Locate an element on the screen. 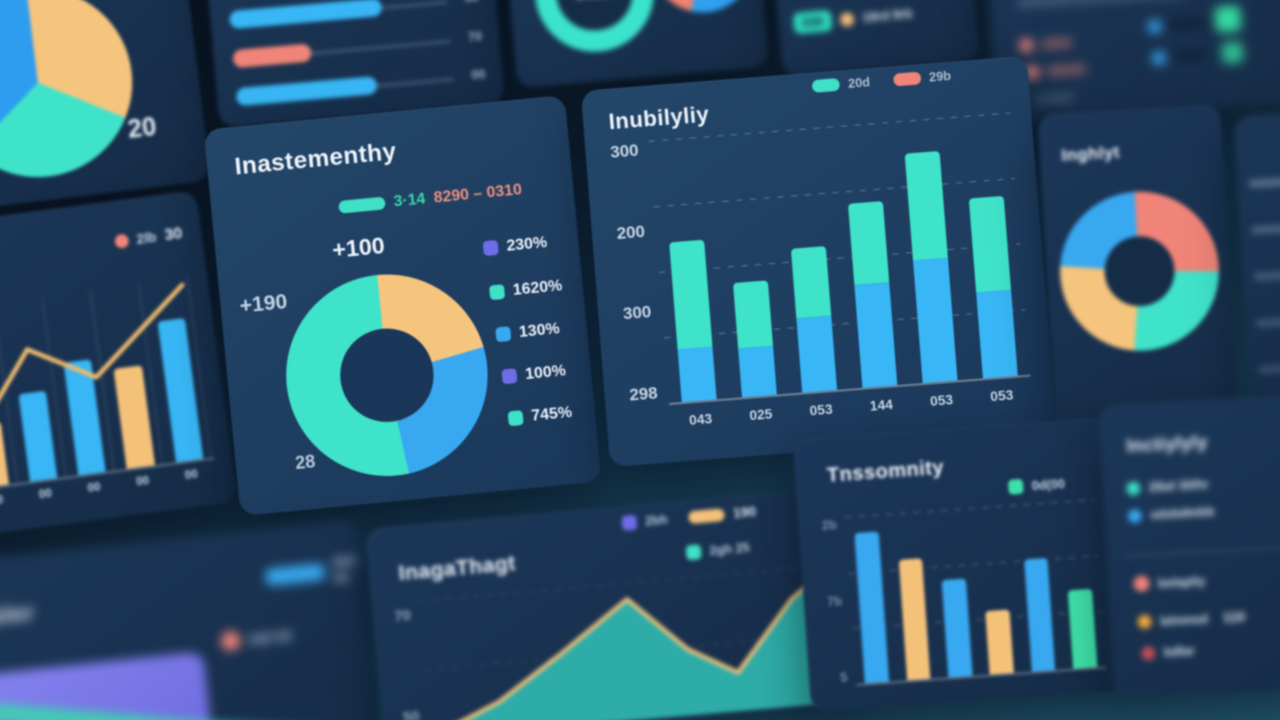 Image resolution: width=1280 pixels, height=720 pixels. hbar-row: 00 is located at coordinates (361, 86).